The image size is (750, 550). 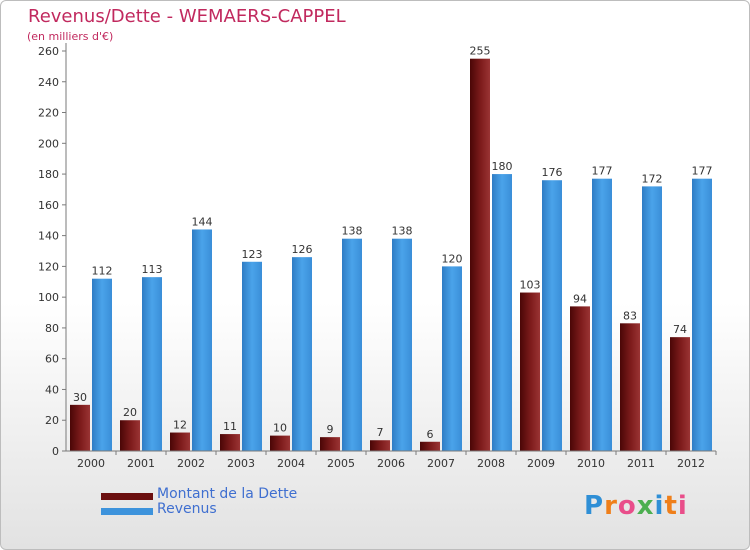 I want to click on x-tick-label: 2011, so click(x=641, y=463).